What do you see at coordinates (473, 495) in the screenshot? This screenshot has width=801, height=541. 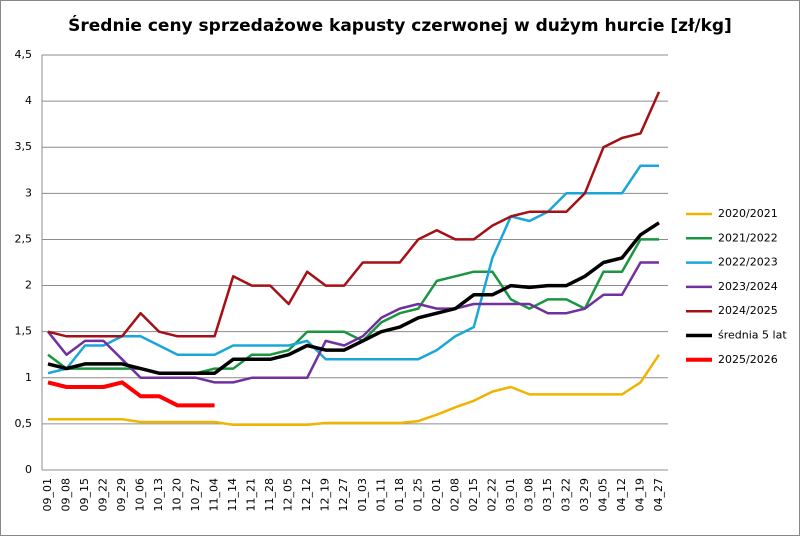 I see `x-tick-label: 02_15` at bounding box center [473, 495].